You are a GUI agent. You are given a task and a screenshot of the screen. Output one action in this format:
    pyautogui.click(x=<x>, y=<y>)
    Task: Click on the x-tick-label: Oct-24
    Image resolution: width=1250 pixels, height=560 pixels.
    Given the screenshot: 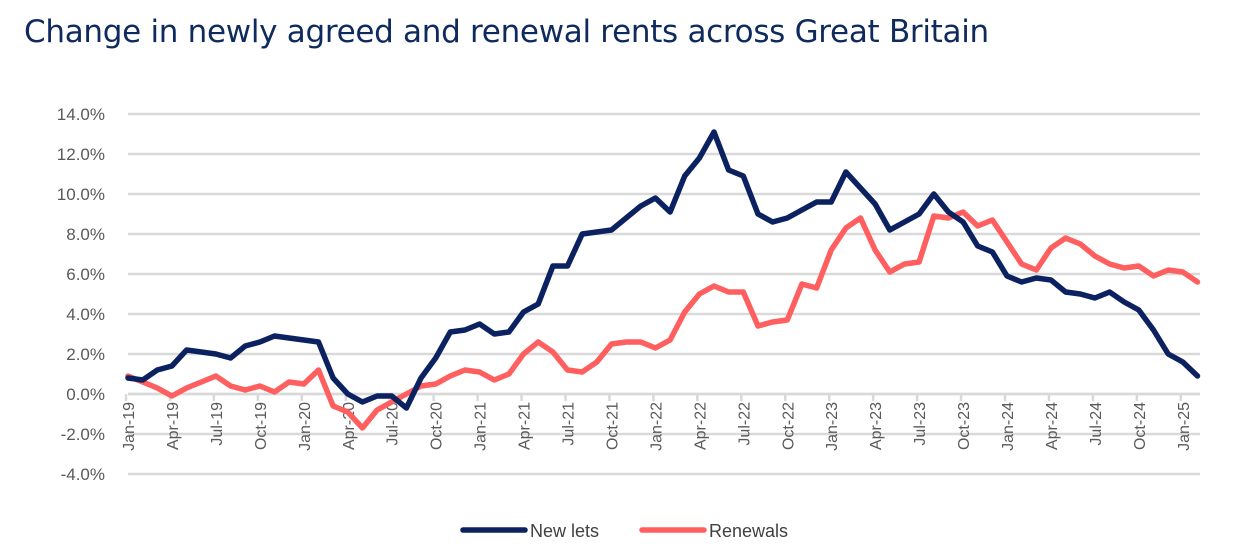 What is the action you would take?
    pyautogui.click(x=1140, y=426)
    